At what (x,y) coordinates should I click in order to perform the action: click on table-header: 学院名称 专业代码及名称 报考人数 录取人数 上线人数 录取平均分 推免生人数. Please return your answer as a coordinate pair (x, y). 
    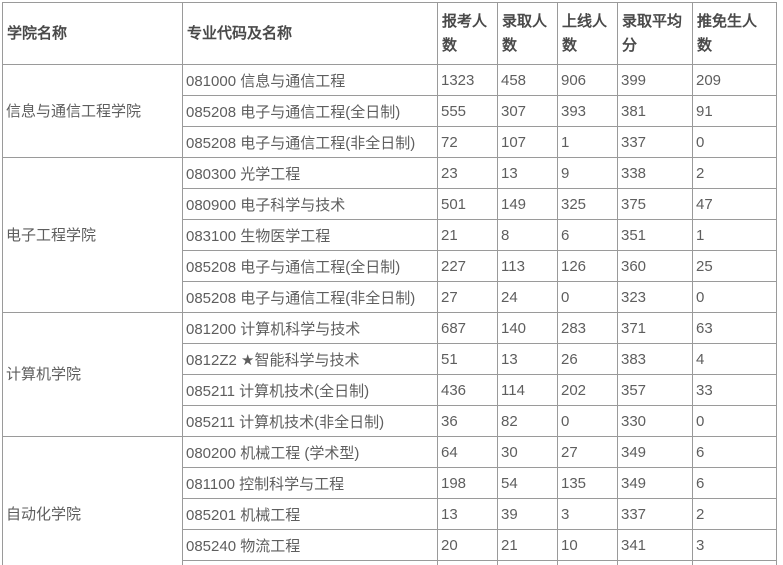
    Looking at the image, I should click on (389, 33).